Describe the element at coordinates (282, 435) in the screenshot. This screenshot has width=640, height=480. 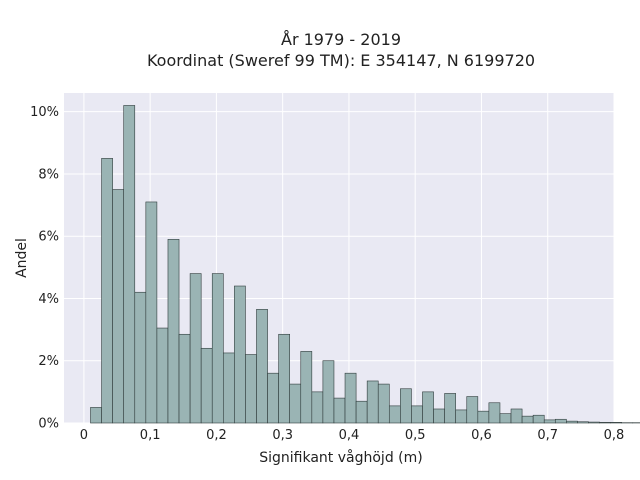
I see `x-tick-label: 0,3` at that location.